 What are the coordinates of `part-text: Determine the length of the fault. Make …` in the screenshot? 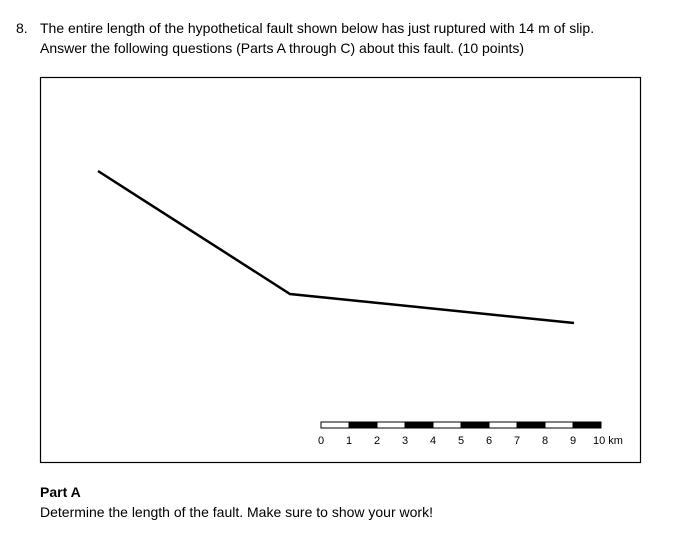 It's located at (236, 512).